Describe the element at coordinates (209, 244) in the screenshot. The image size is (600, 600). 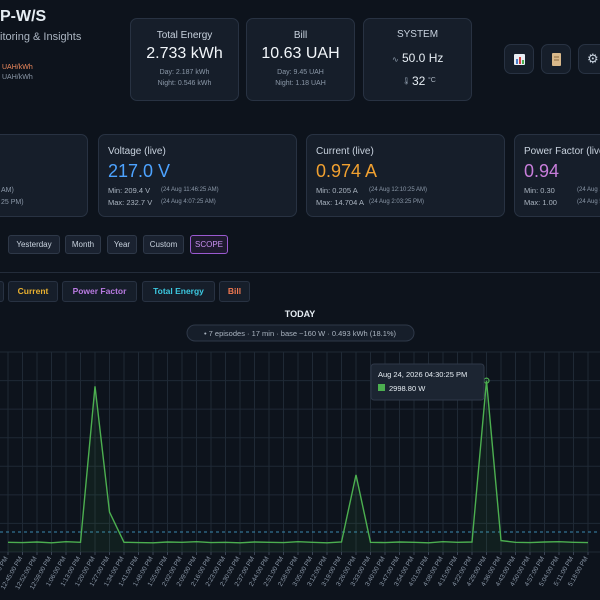
I see `range-button: SCOPE` at that location.